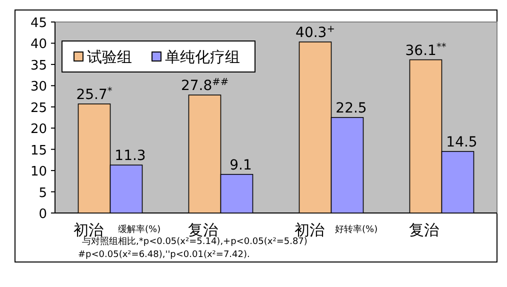 This screenshot has width=507, height=287. I want to click on data-label: 36.1$^{**}$, so click(425, 50).